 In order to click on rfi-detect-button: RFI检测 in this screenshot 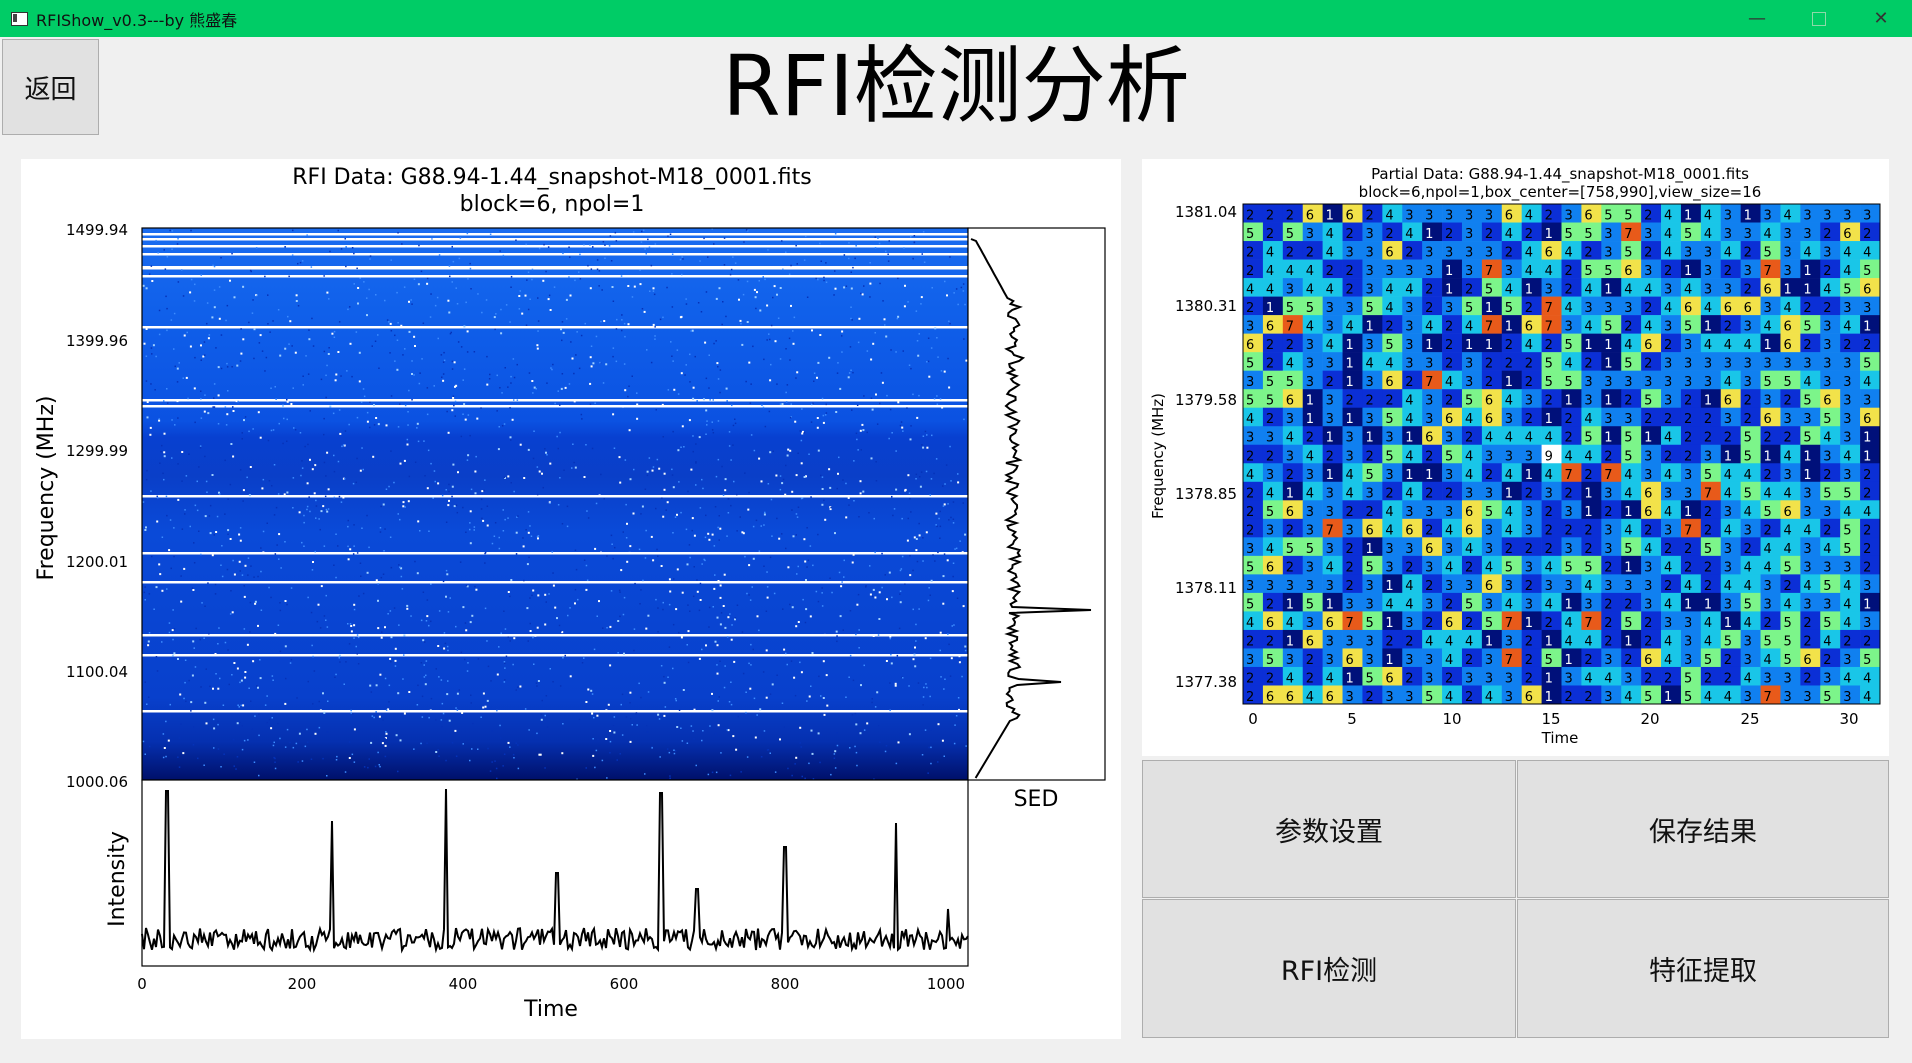, I will do `click(1329, 968)`.